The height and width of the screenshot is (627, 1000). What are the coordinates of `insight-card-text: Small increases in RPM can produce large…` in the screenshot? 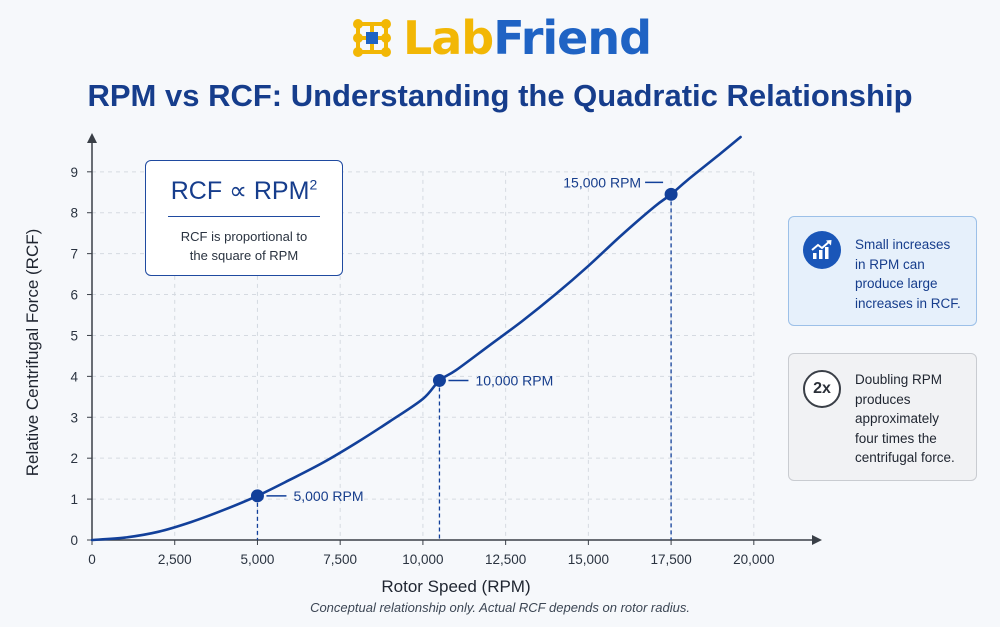 It's located at (911, 274).